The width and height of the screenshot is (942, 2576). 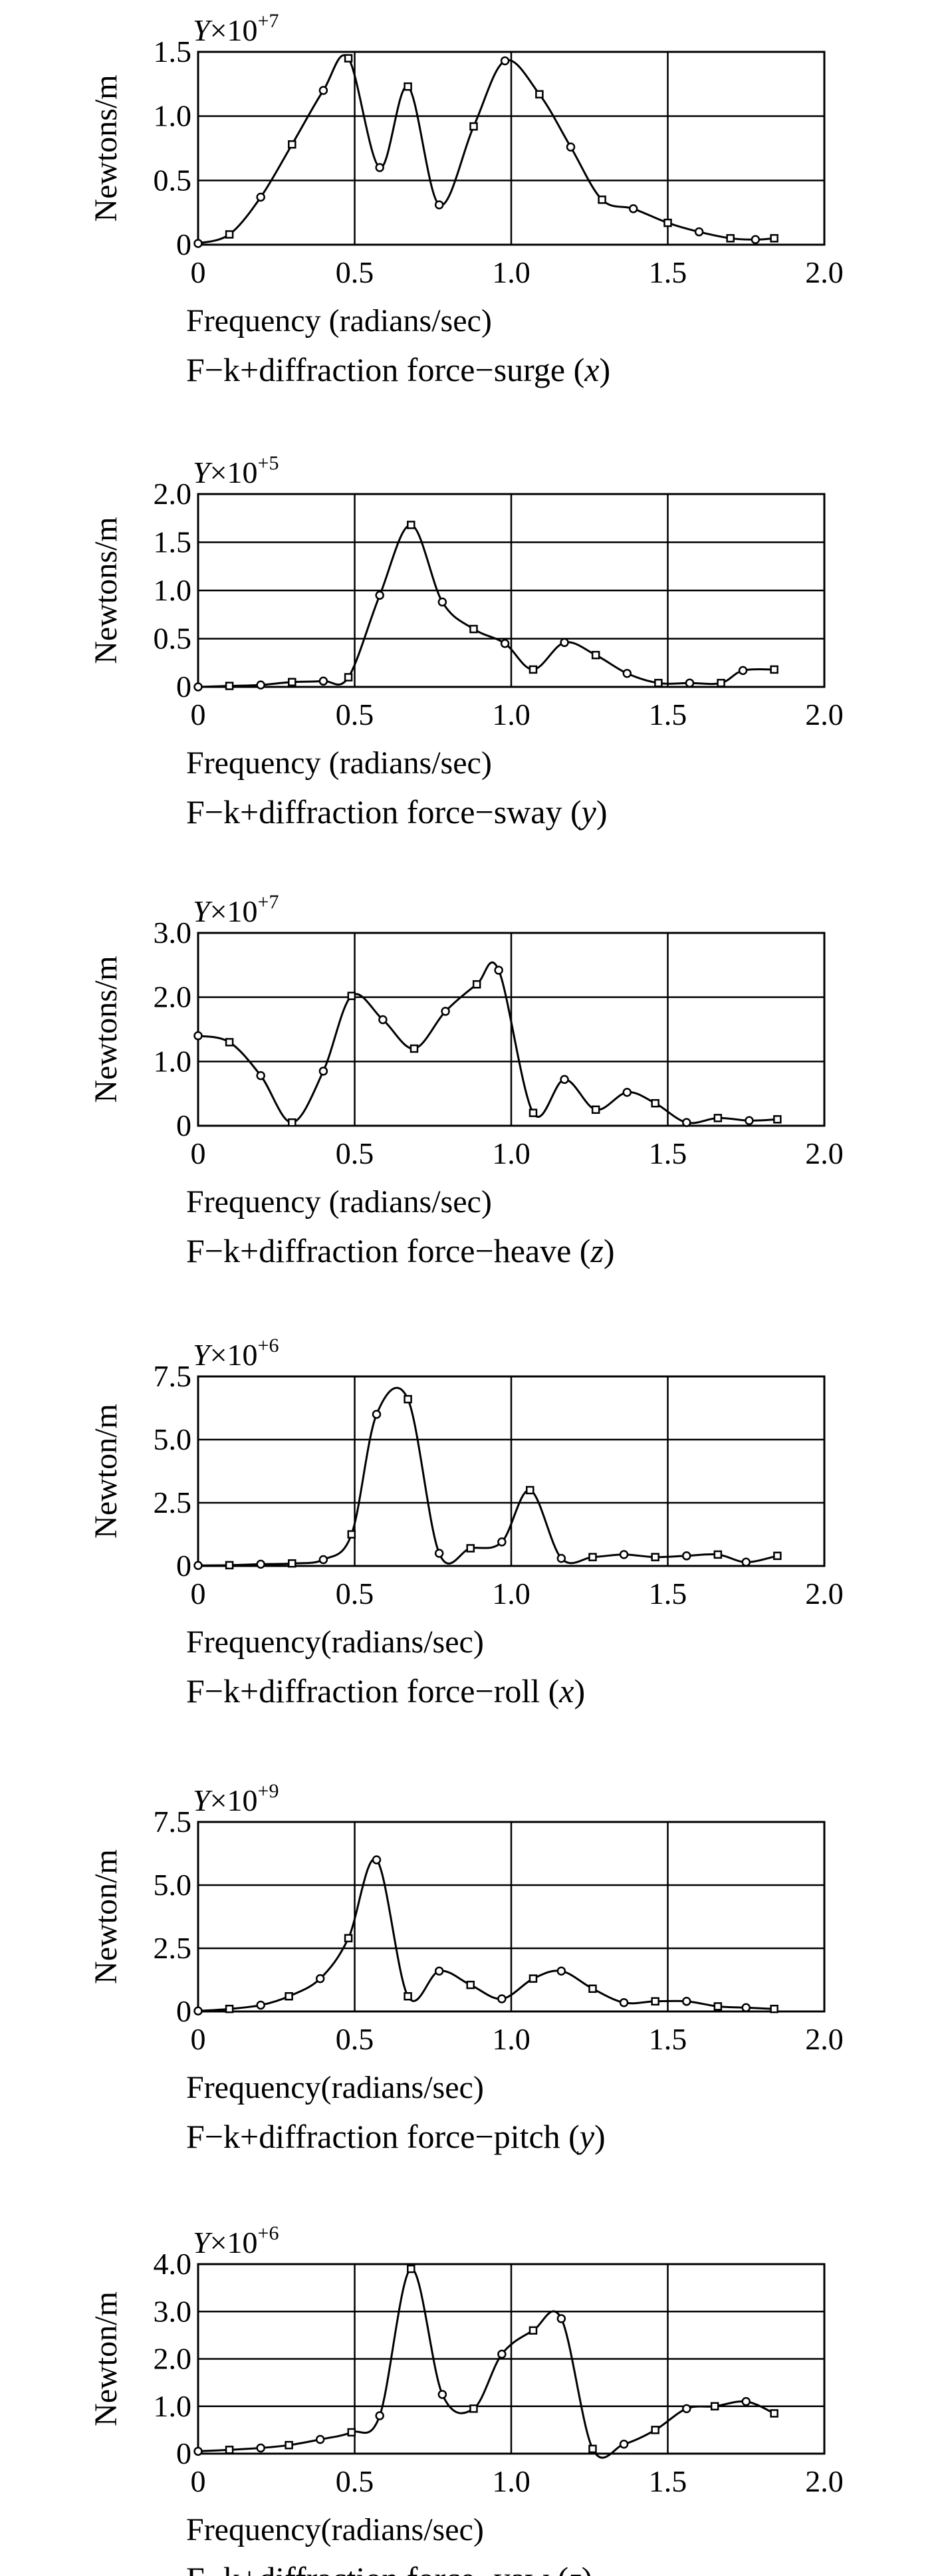 What do you see at coordinates (335, 1642) in the screenshot?
I see `x-axis-label: Frequency(radians/sec)` at bounding box center [335, 1642].